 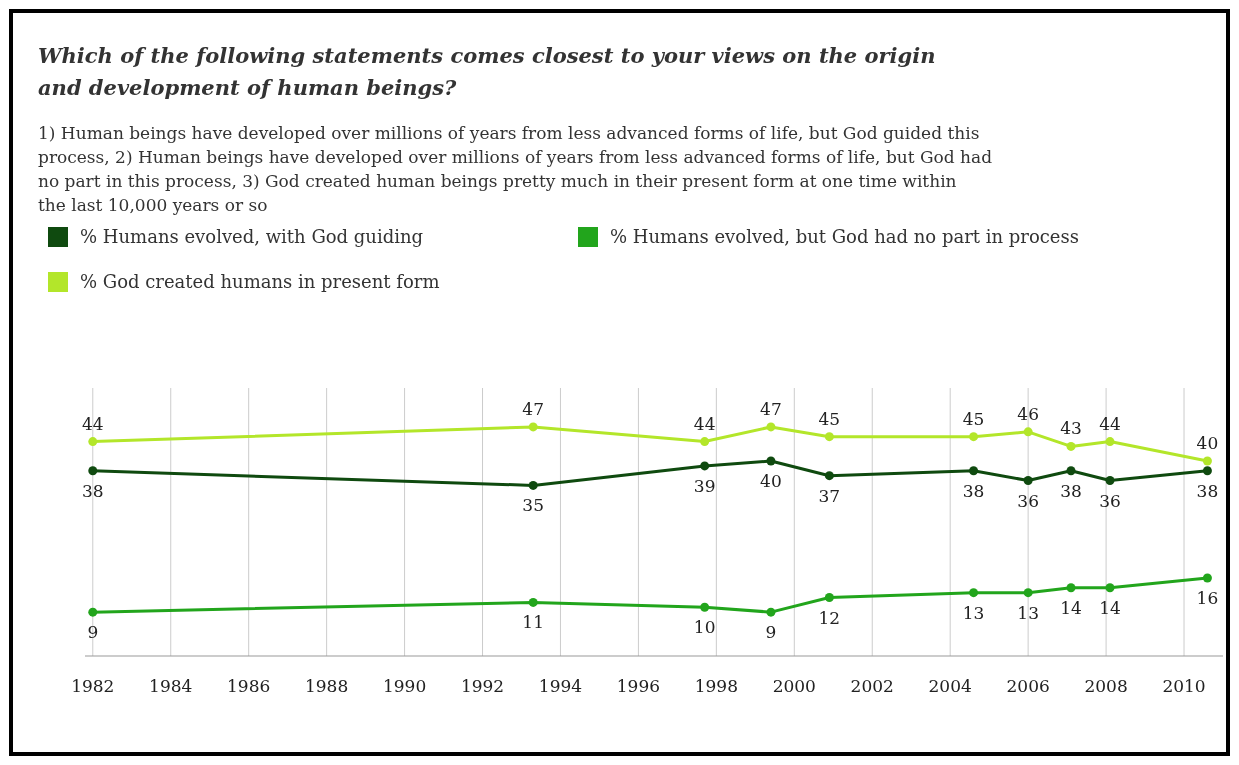 I want to click on data-label: 10, so click(x=704, y=627).